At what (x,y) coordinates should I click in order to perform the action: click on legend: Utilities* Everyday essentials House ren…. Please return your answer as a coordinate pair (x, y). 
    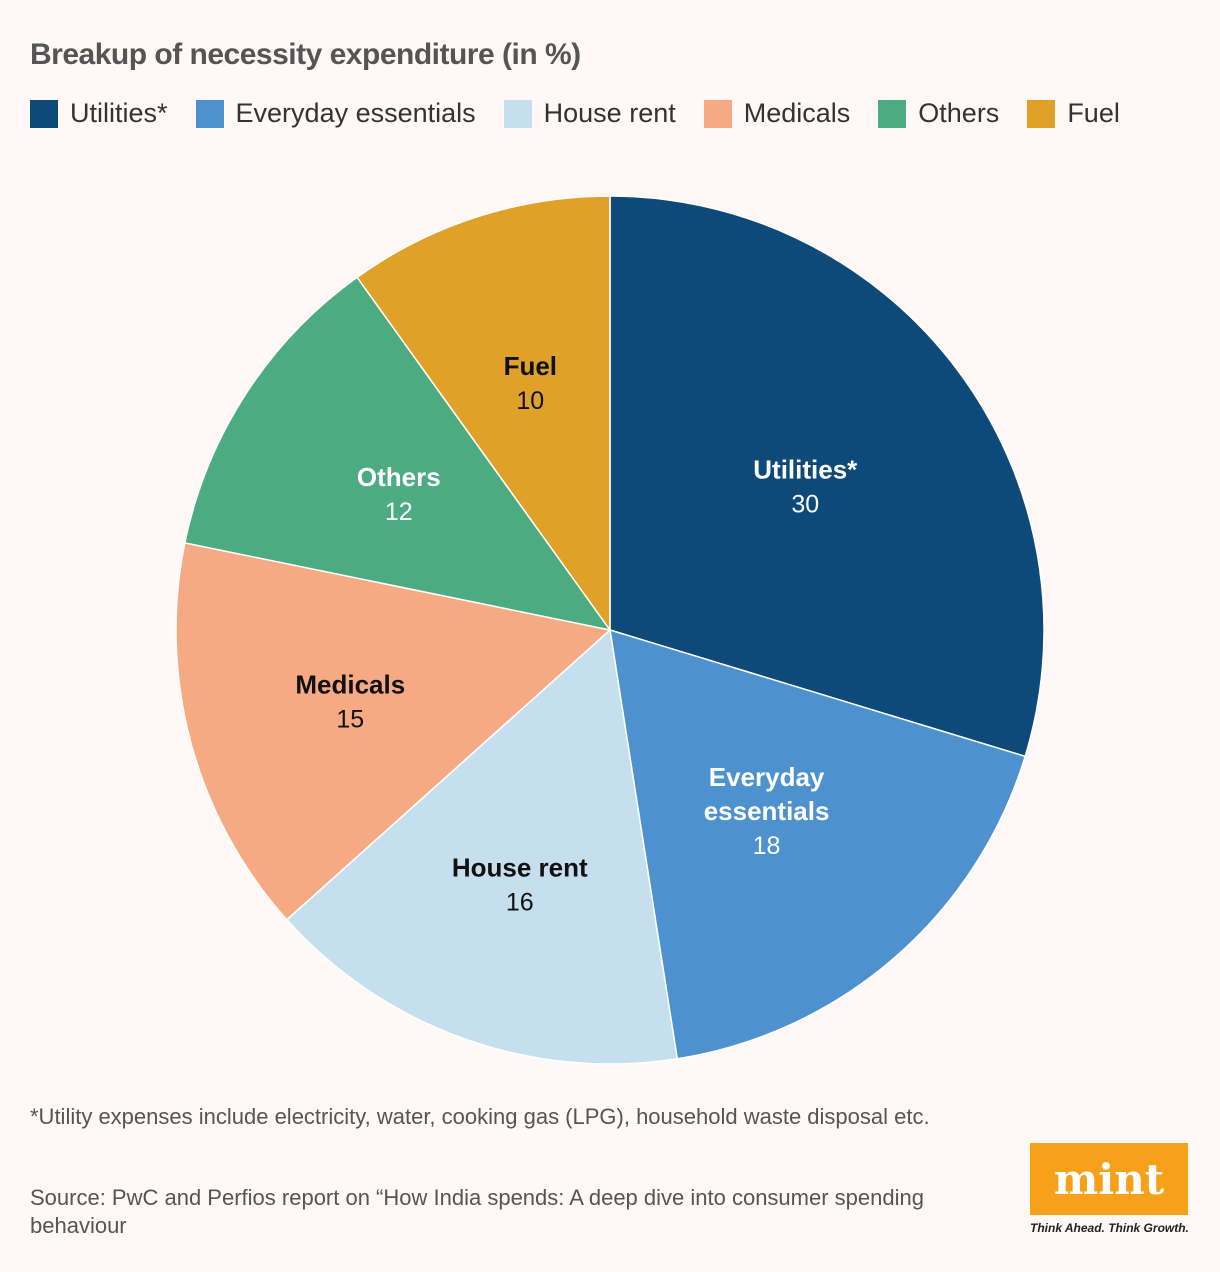
    Looking at the image, I should click on (589, 113).